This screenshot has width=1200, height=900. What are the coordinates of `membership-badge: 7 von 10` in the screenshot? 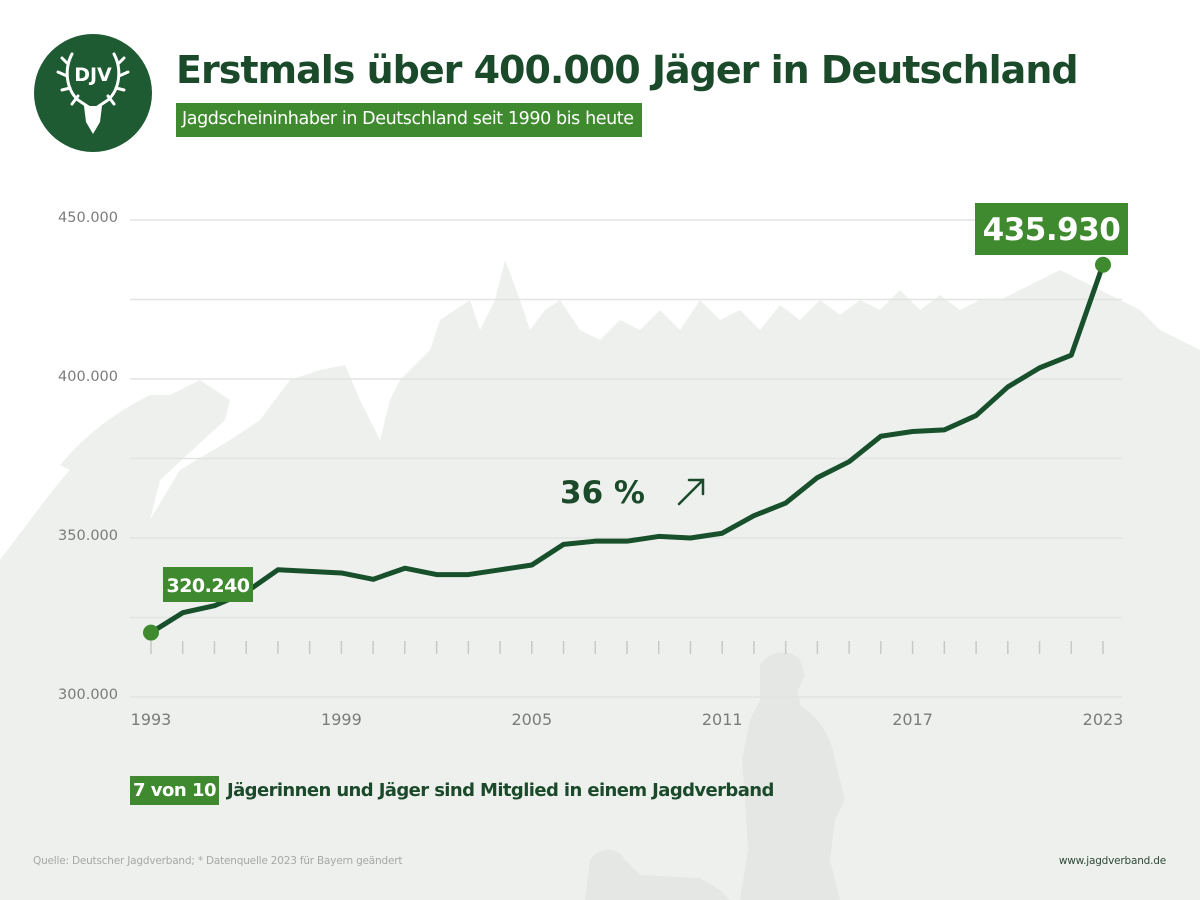 It's located at (175, 790).